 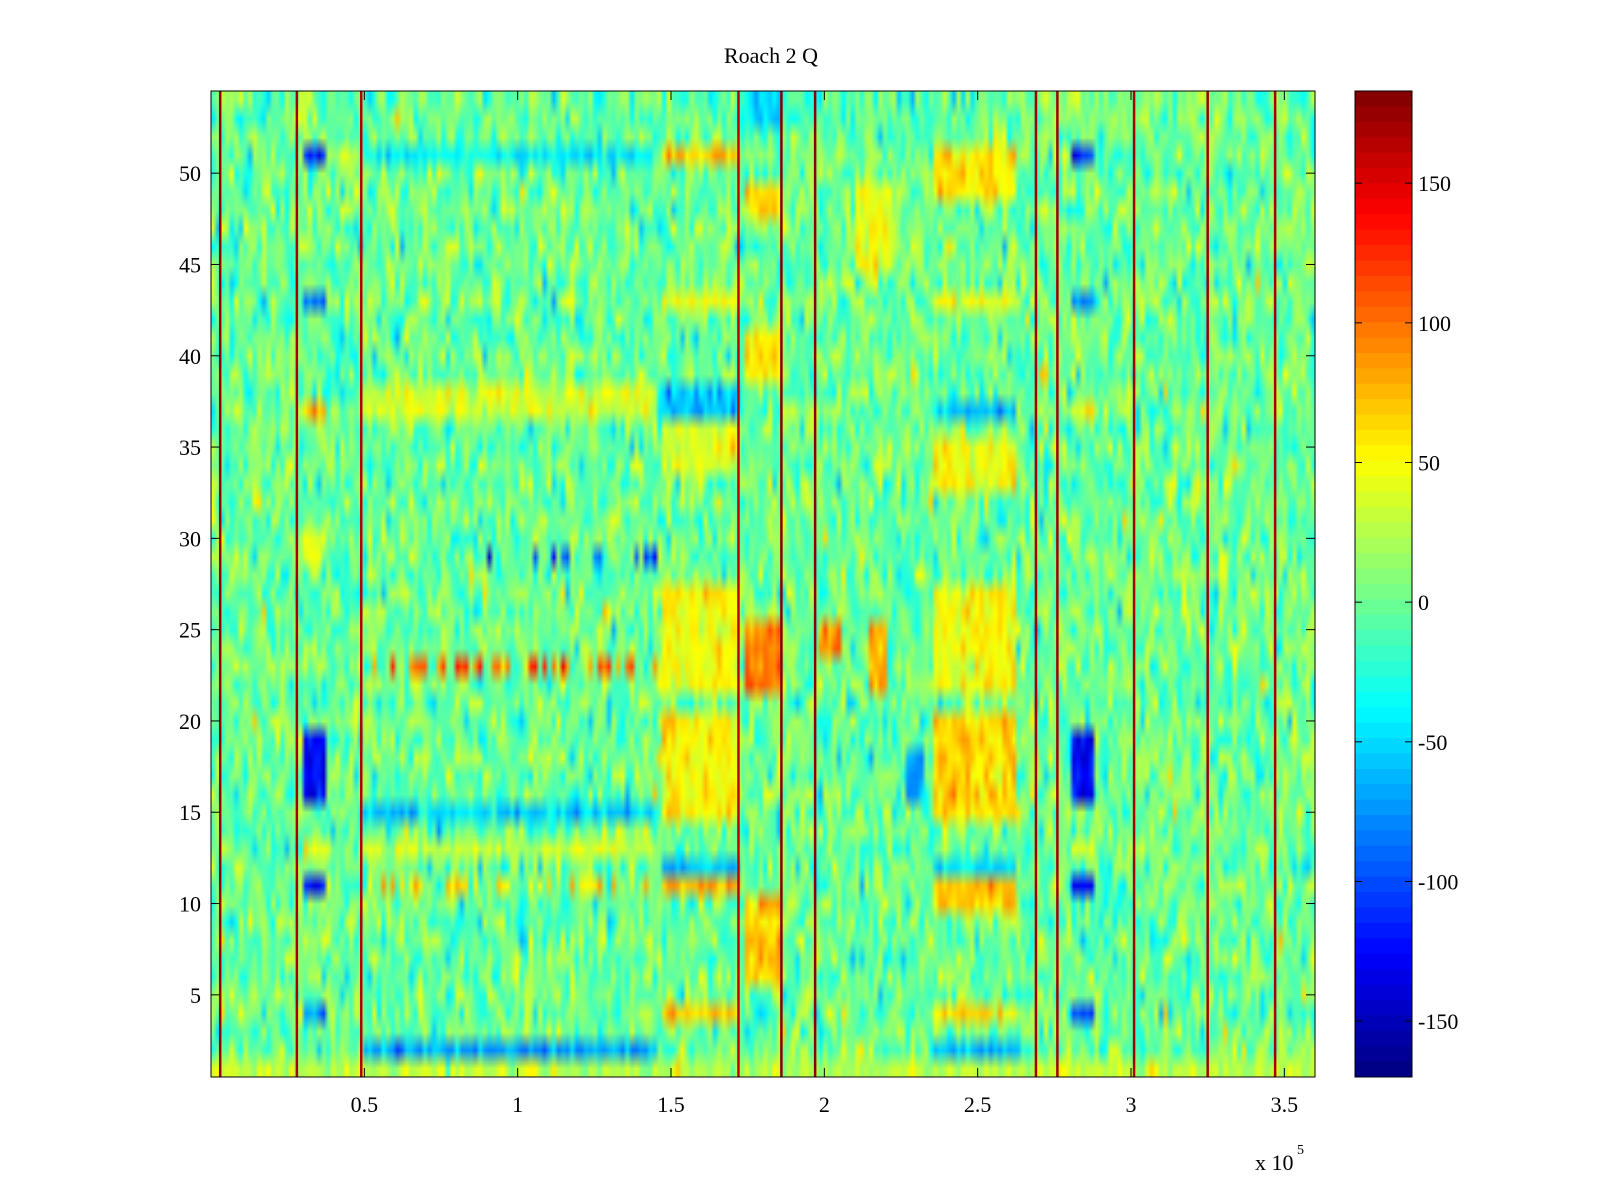 What do you see at coordinates (1274, 1162) in the screenshot?
I see `x-multiplier-label: x 10` at bounding box center [1274, 1162].